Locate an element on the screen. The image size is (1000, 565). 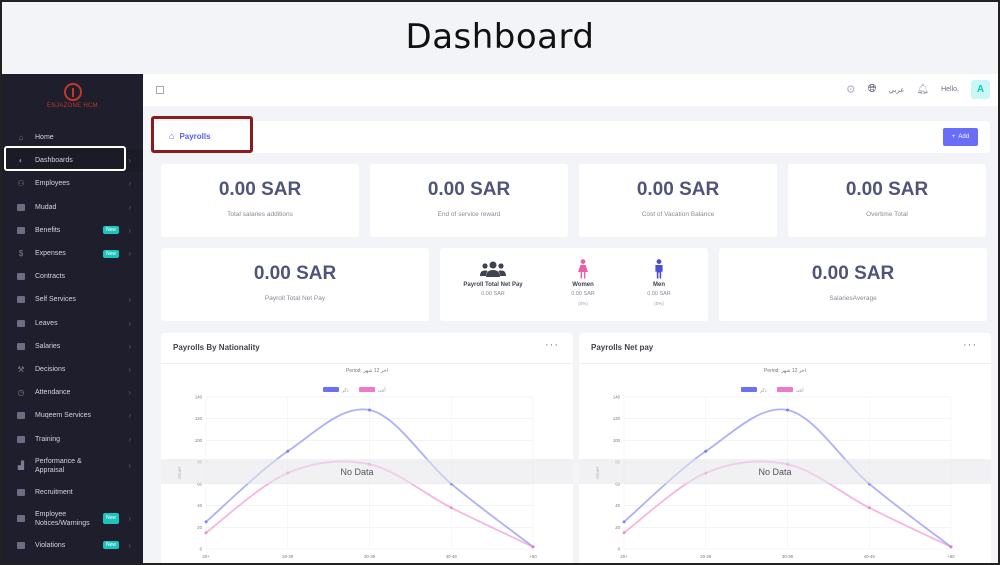
sidebar-item-leaves: Leaves › is located at coordinates (72, 323).